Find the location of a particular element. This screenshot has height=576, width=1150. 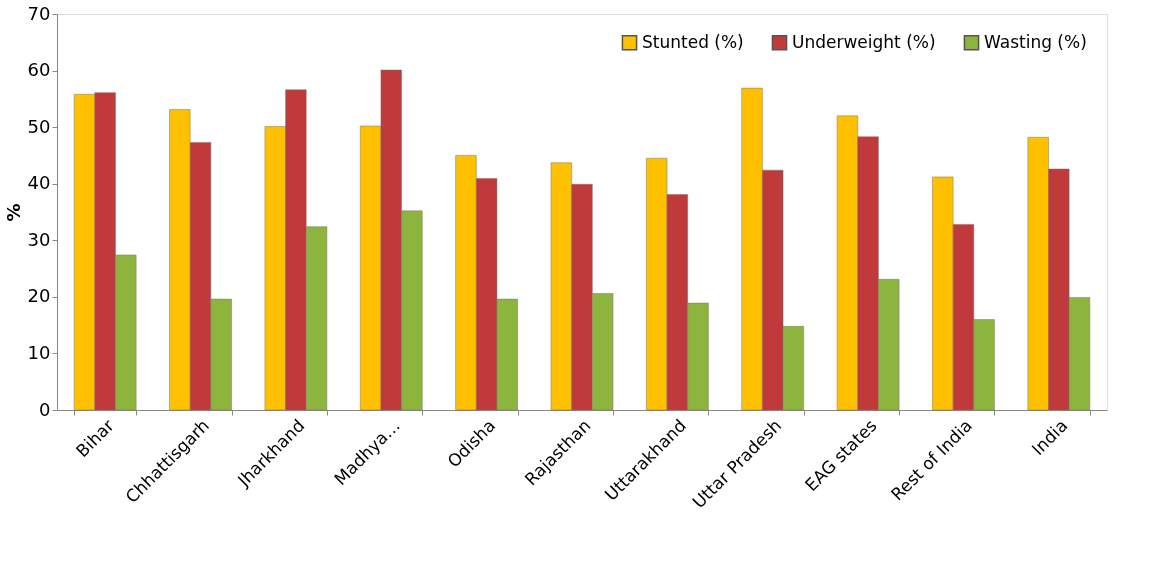

legend-label: Stunted (%) is located at coordinates (693, 41).